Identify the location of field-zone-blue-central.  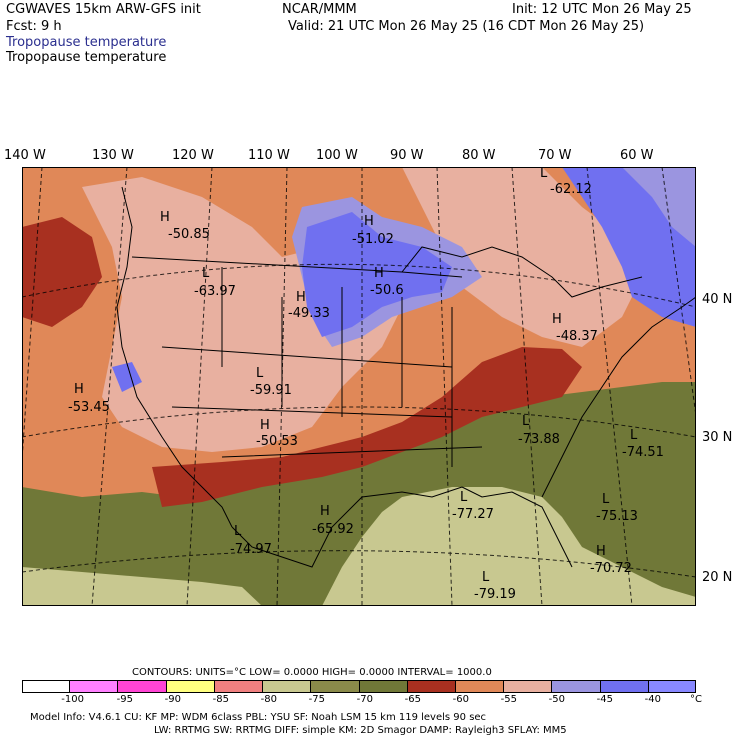
(377, 274).